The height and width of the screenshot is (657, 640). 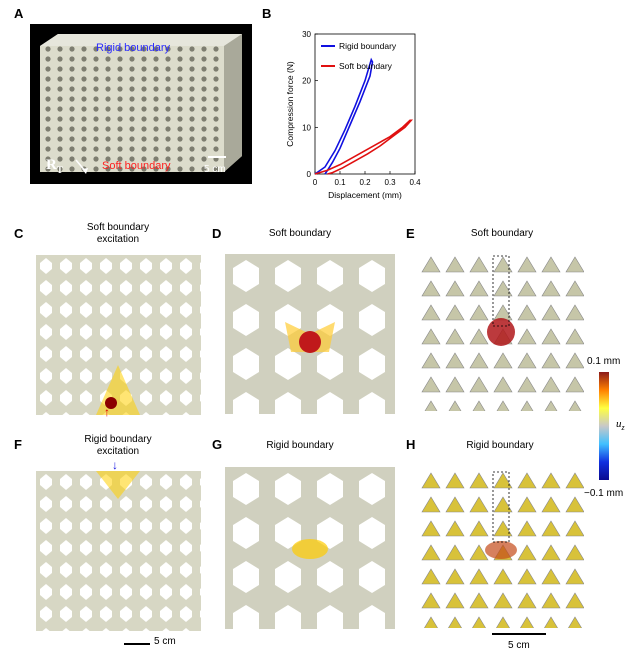 I want to click on panel-label-b: B, so click(x=267, y=13).